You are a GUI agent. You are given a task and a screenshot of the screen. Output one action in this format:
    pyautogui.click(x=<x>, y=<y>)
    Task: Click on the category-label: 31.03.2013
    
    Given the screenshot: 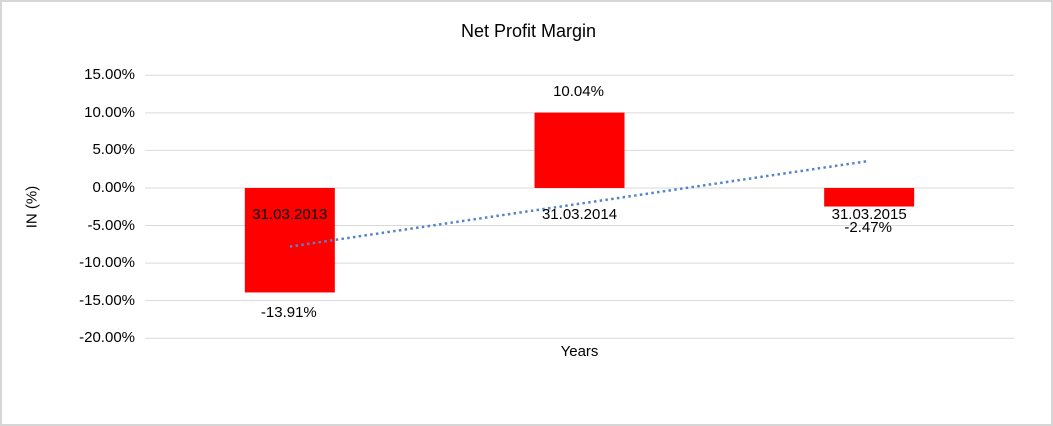 What is the action you would take?
    pyautogui.click(x=290, y=215)
    